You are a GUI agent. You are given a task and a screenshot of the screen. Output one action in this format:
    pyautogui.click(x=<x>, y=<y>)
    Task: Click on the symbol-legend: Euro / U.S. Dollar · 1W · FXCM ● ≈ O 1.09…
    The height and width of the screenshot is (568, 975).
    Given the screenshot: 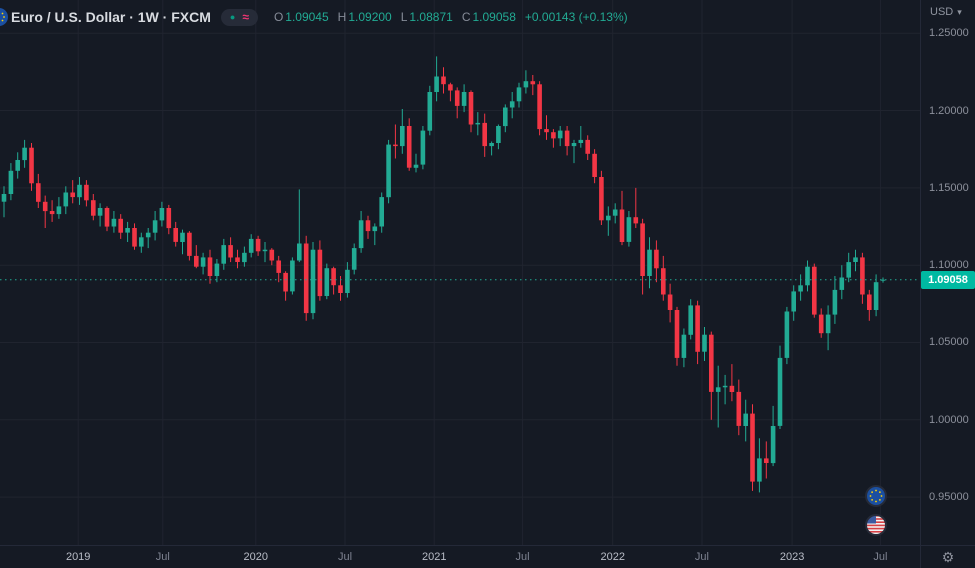 What is the action you would take?
    pyautogui.click(x=314, y=17)
    